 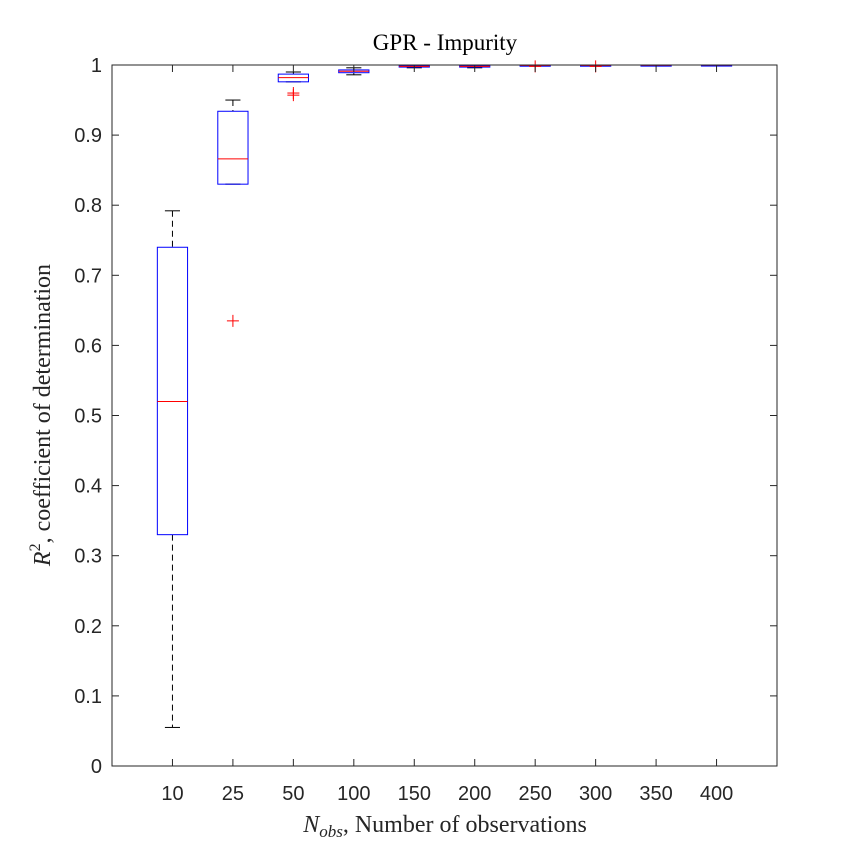 What do you see at coordinates (716, 794) in the screenshot?
I see `x-tick-label: 400` at bounding box center [716, 794].